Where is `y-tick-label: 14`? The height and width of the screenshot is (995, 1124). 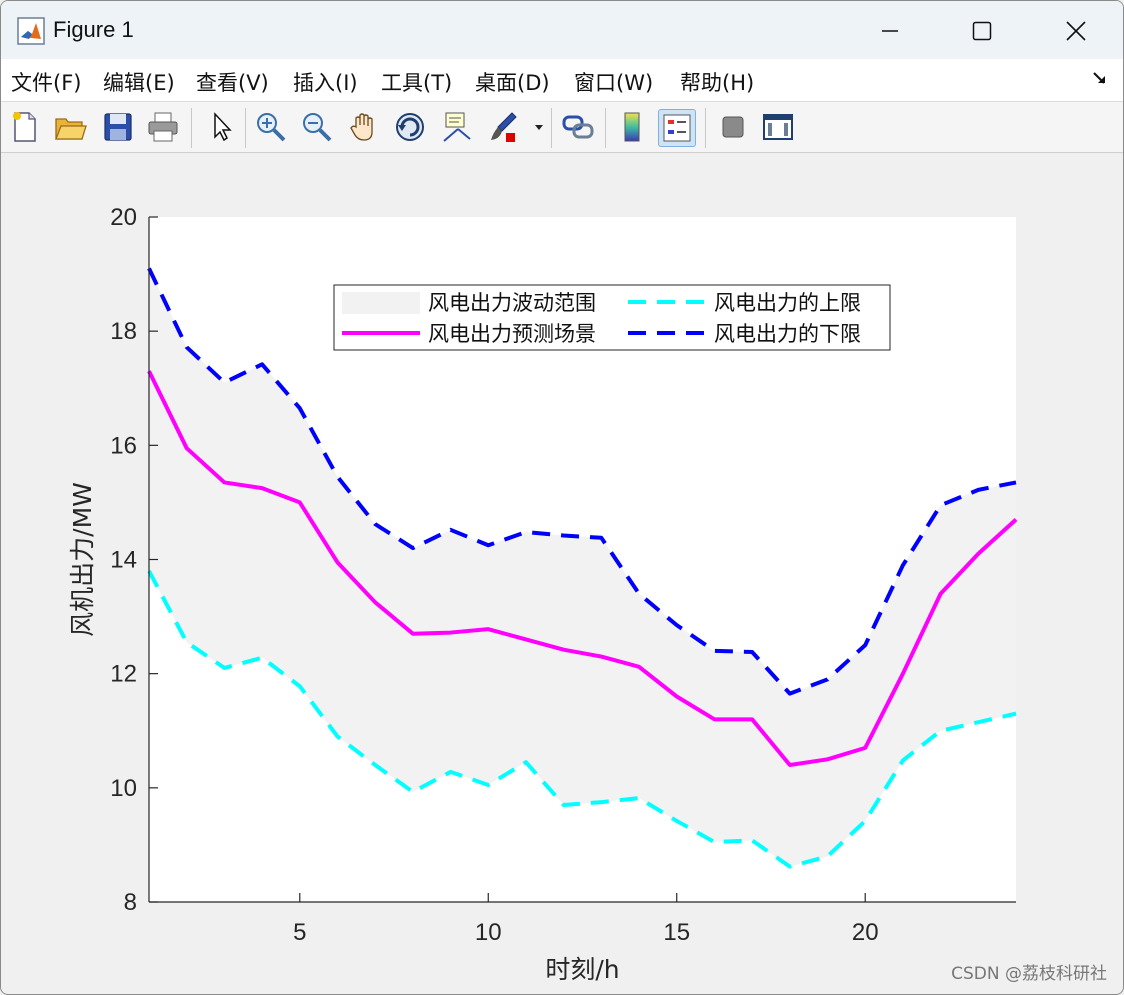
y-tick-label: 14 is located at coordinates (123, 560).